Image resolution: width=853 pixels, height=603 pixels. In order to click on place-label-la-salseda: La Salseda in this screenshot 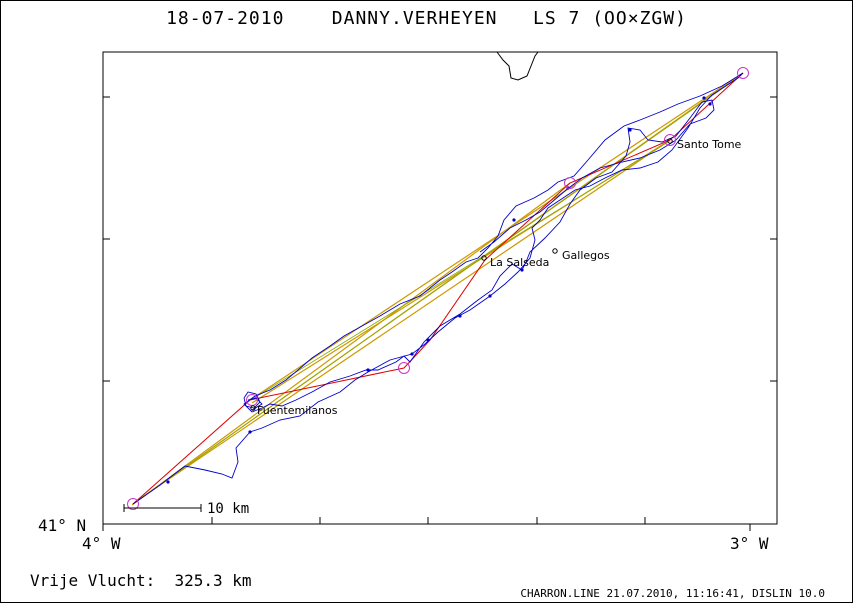, I will do `click(519, 262)`.